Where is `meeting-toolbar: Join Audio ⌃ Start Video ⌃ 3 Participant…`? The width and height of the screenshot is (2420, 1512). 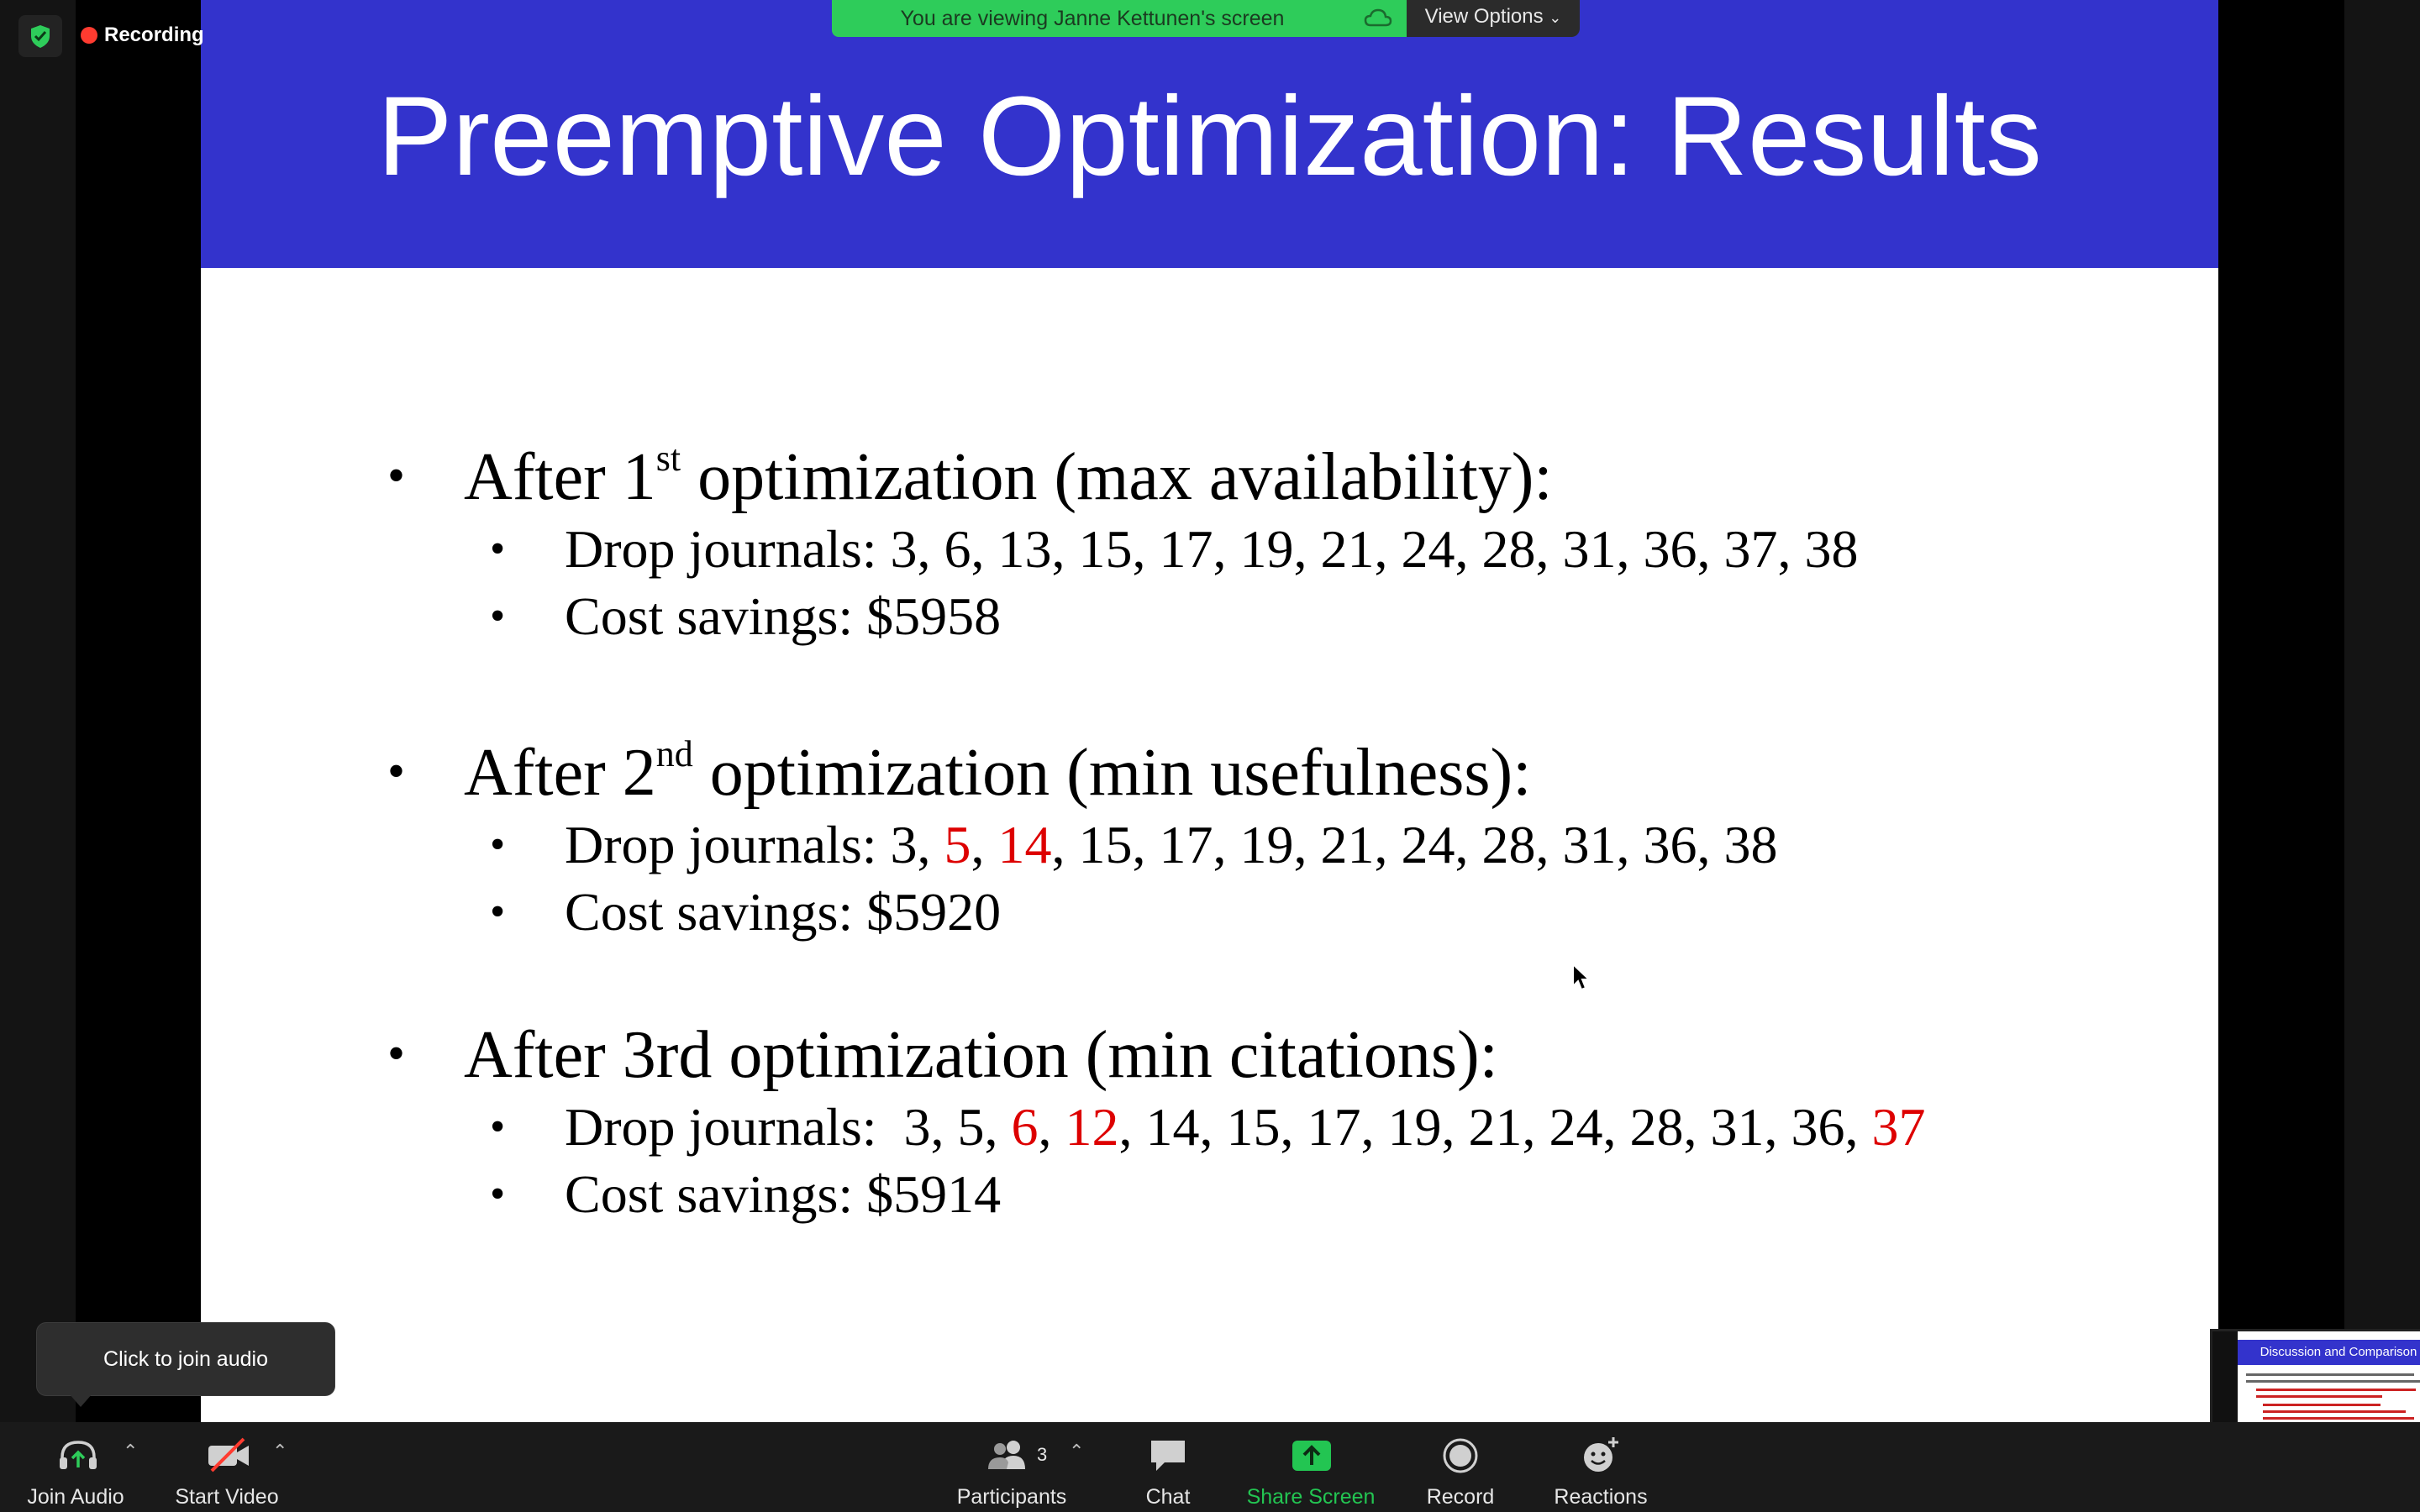 meeting-toolbar: Join Audio ⌃ Start Video ⌃ 3 Participant… is located at coordinates (1210, 1467).